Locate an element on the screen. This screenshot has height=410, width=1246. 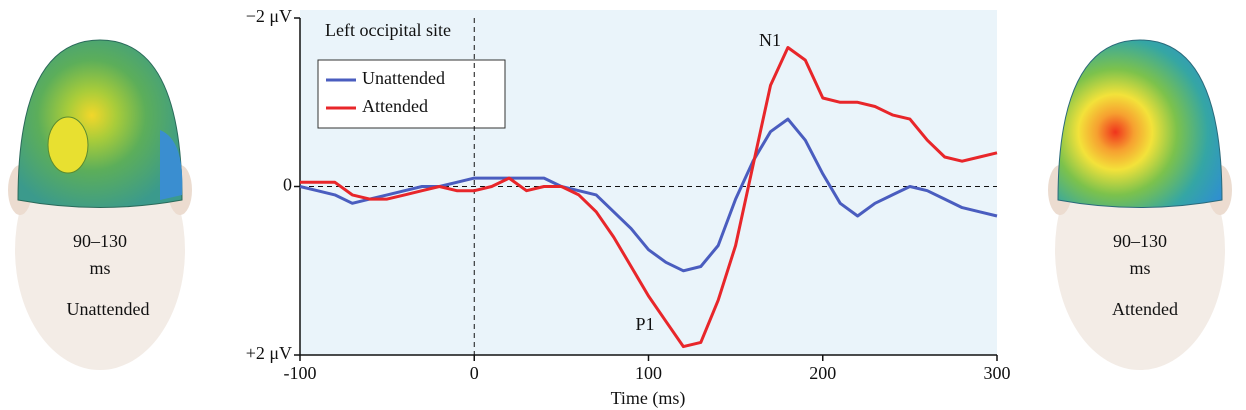
x-tick-label: 200 is located at coordinates (822, 373).